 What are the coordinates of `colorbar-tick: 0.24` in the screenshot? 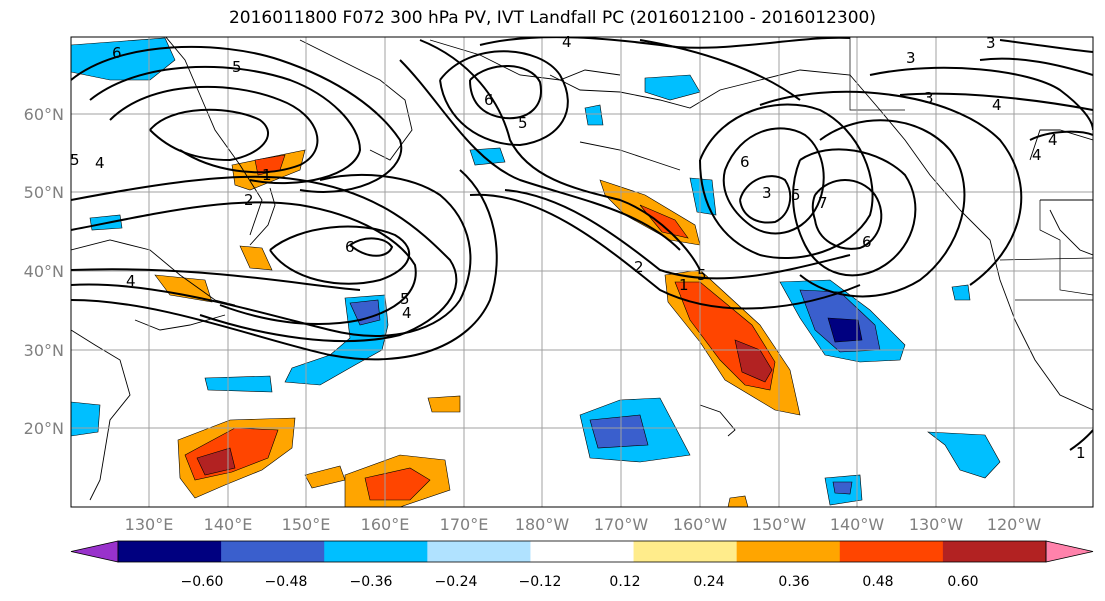 It's located at (708, 582).